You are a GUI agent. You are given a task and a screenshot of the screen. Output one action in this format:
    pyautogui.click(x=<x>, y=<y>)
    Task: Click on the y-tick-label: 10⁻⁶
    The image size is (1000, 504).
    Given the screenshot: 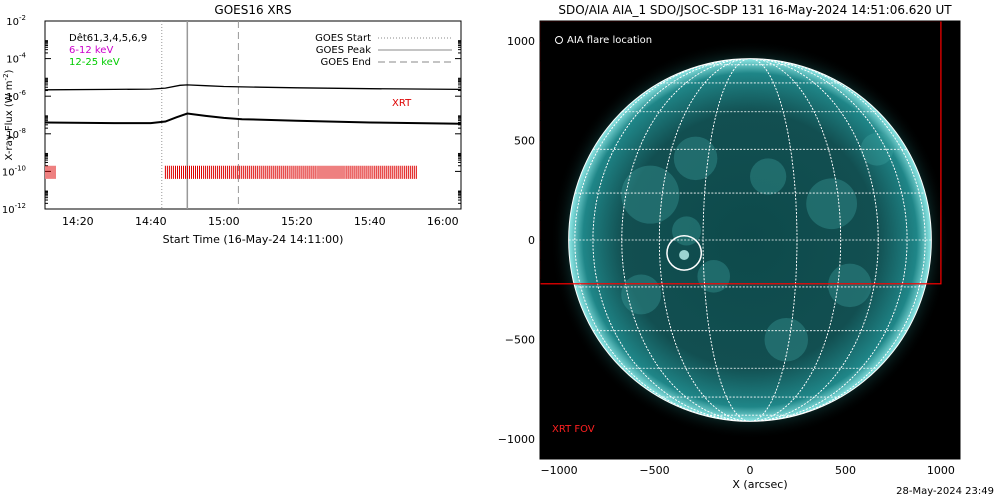 What is the action you would take?
    pyautogui.click(x=16, y=96)
    